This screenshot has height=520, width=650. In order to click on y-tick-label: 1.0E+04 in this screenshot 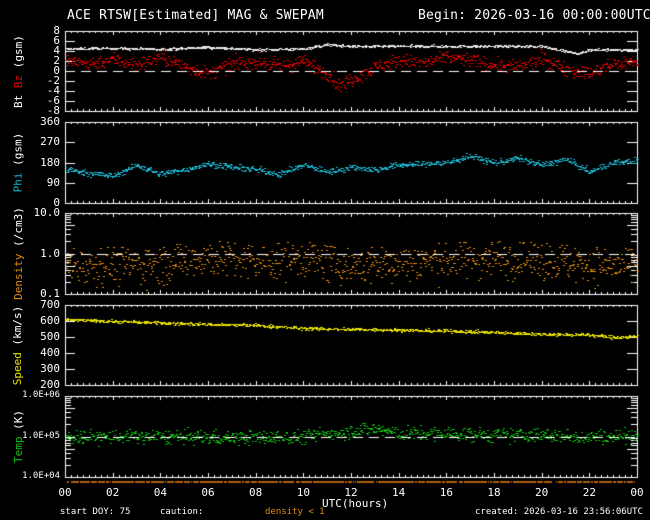, I will do `click(41, 476)`.